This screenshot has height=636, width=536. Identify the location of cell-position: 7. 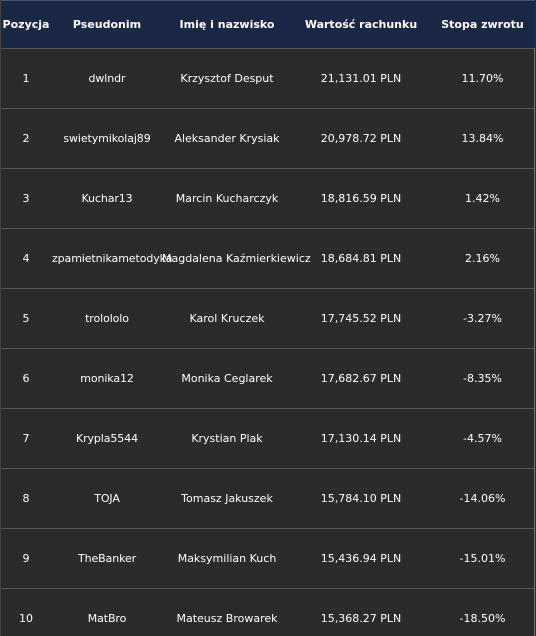
(26, 438).